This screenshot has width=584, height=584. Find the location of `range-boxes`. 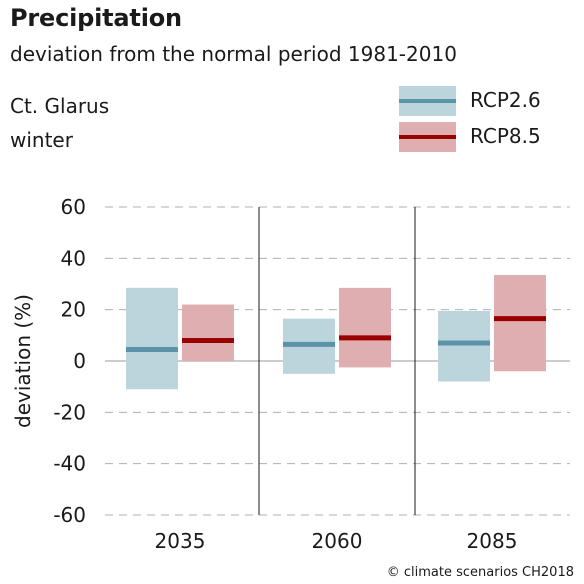

range-boxes is located at coordinates (336, 332).